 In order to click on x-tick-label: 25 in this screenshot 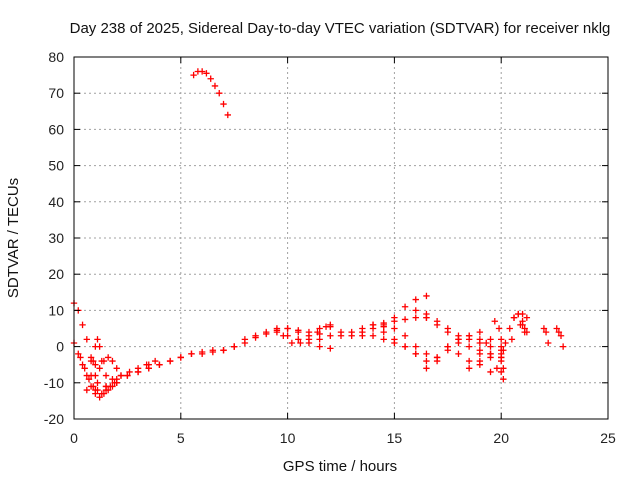, I will do `click(608, 438)`.